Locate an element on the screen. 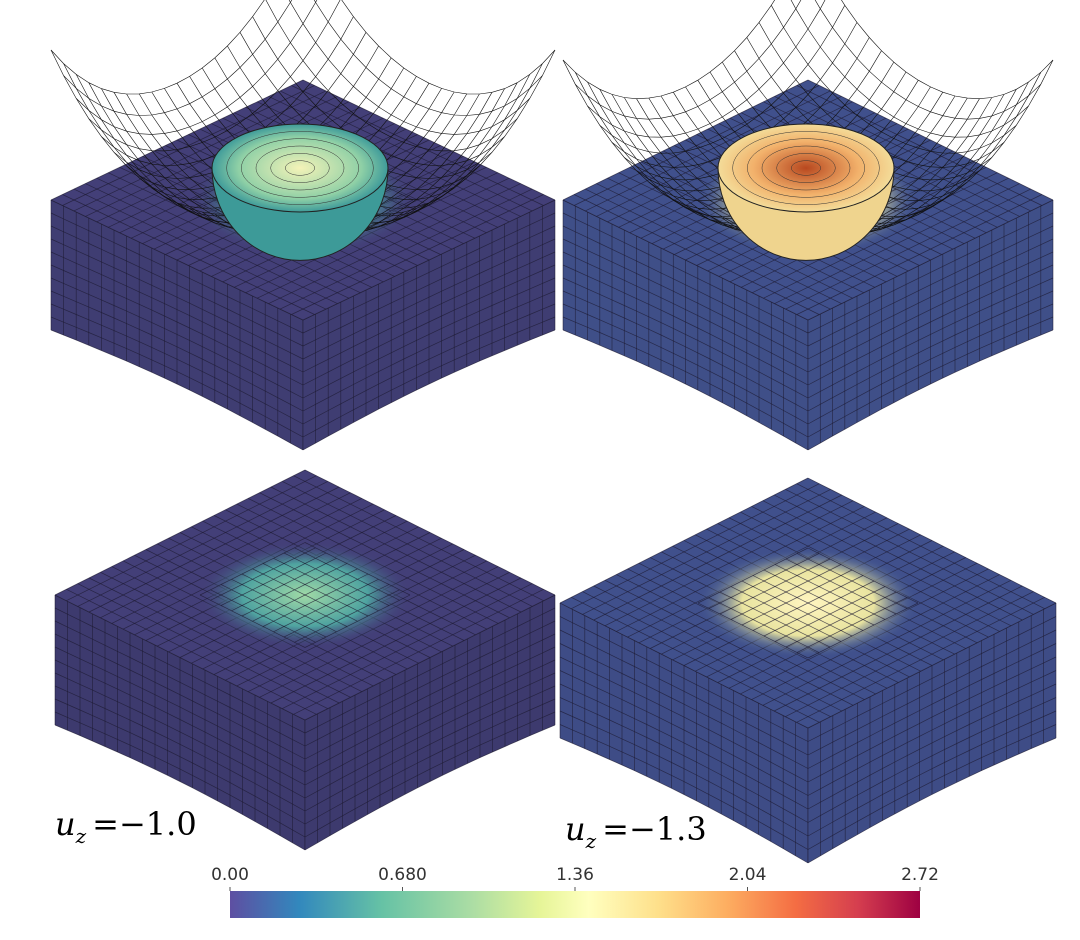 The height and width of the screenshot is (940, 1080). colorbar is located at coordinates (575, 904).